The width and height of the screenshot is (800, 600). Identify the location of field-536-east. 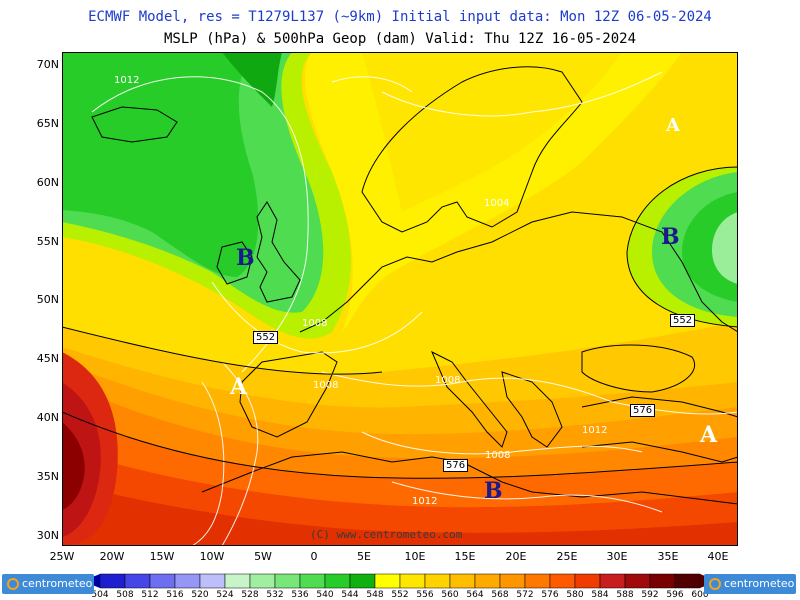
(725, 248).